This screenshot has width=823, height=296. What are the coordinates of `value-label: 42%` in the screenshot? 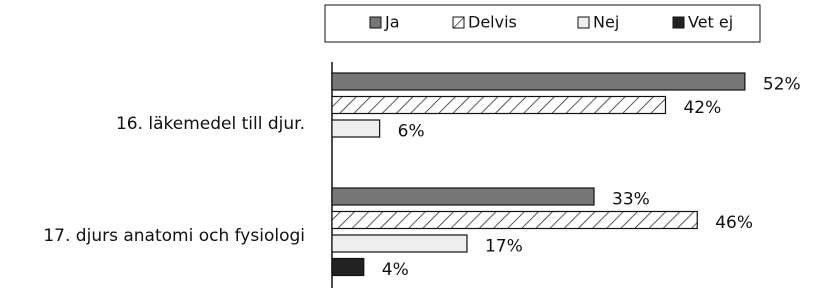 It's located at (702, 108).